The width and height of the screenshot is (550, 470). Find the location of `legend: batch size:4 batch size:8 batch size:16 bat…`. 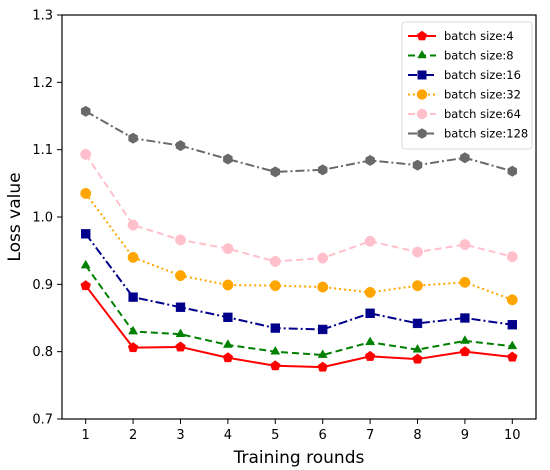

legend: batch size:4 batch size:8 batch size:16 bat… is located at coordinates (467, 85).